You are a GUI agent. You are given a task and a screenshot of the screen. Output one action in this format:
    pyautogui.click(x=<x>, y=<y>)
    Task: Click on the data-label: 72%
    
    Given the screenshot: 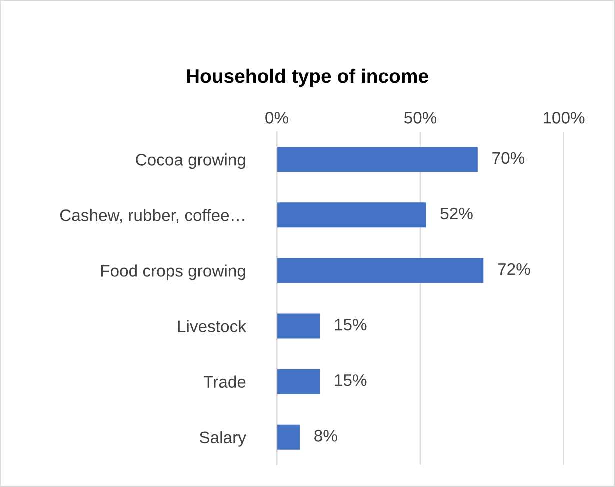 What is the action you would take?
    pyautogui.click(x=514, y=269)
    